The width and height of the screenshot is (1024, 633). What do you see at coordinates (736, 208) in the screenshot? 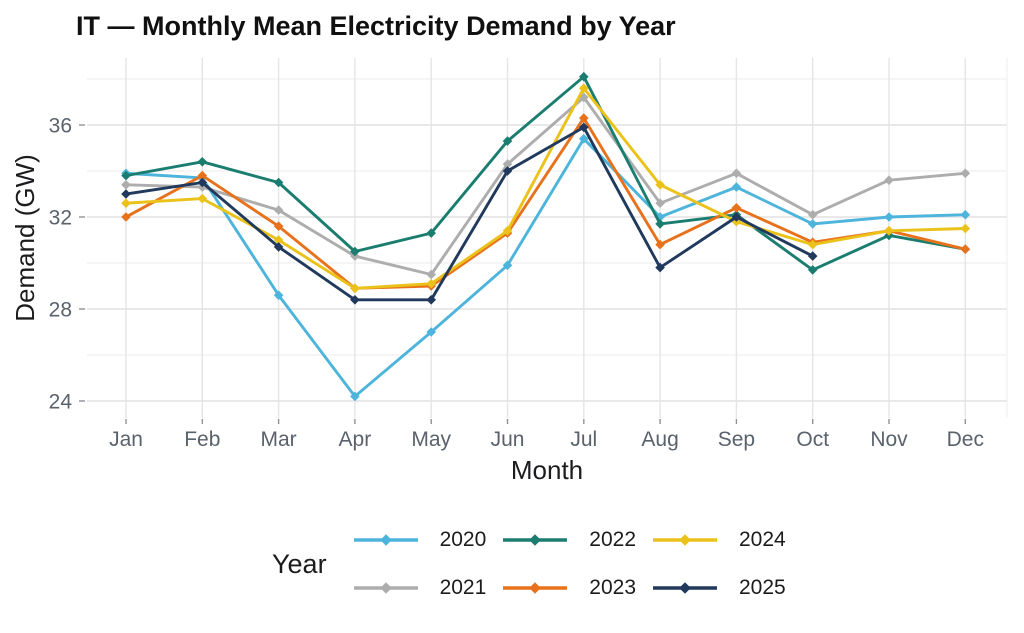
I see `data-point-2023-Sep` at bounding box center [736, 208].